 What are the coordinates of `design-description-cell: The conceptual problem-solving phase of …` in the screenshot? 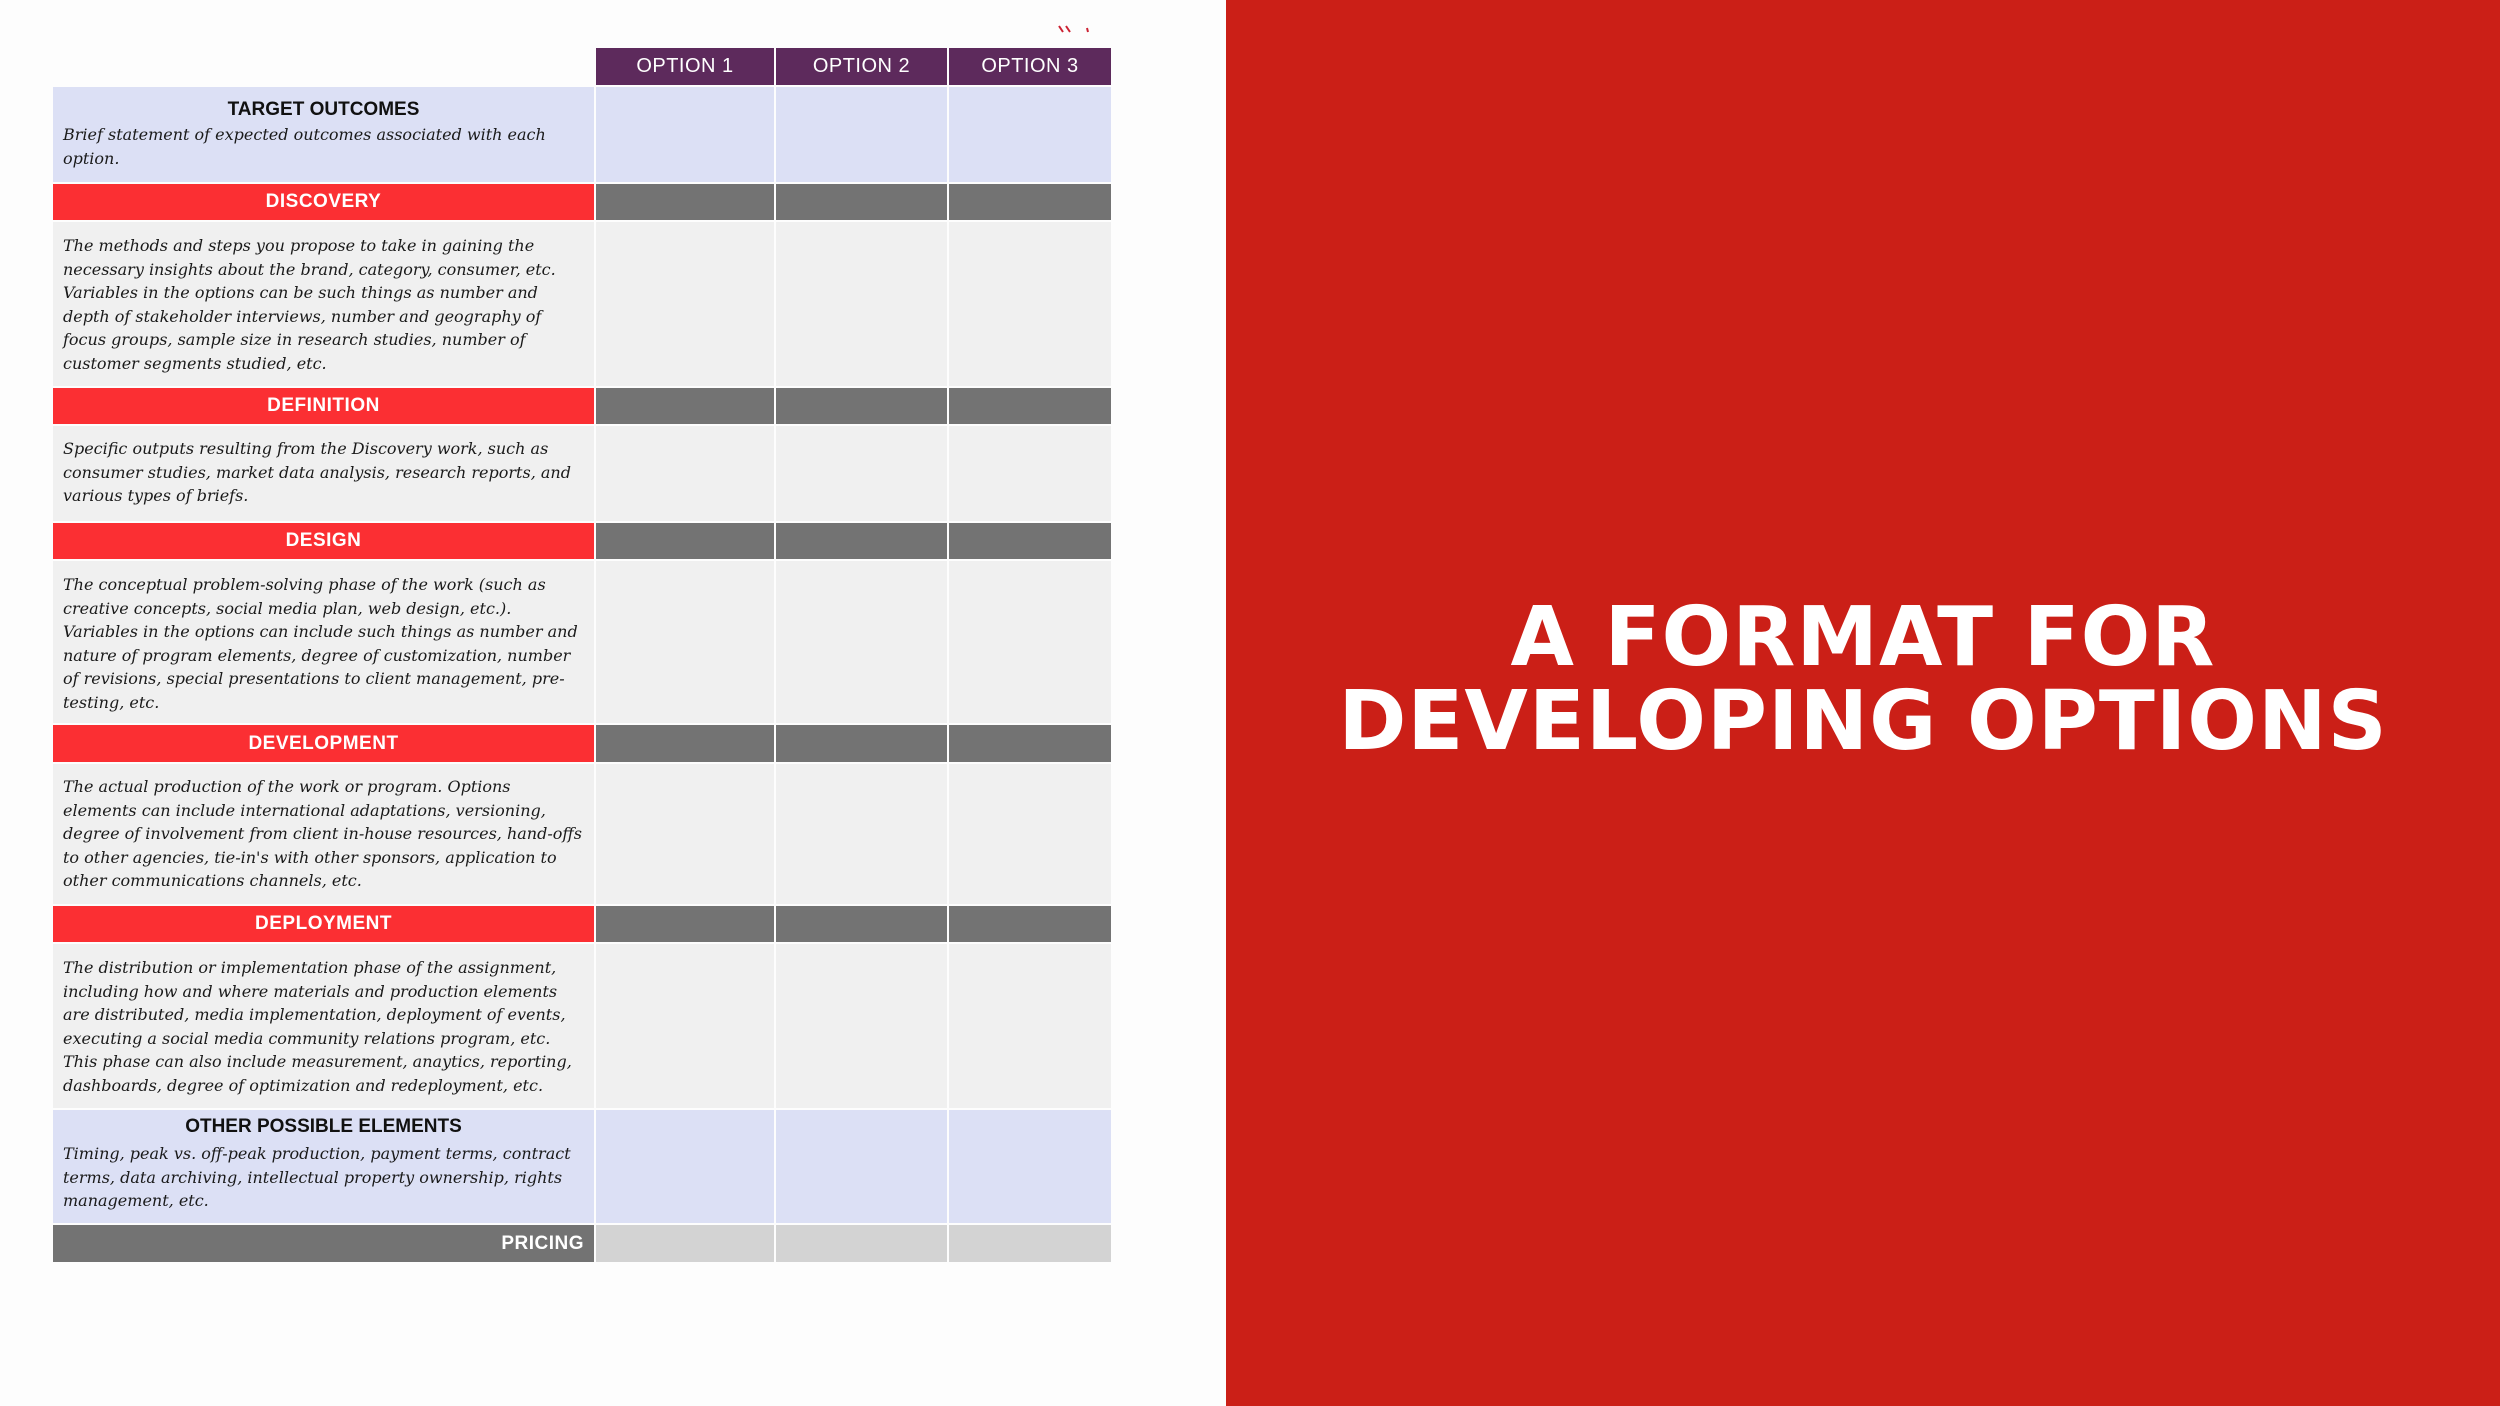 It's located at (323, 642).